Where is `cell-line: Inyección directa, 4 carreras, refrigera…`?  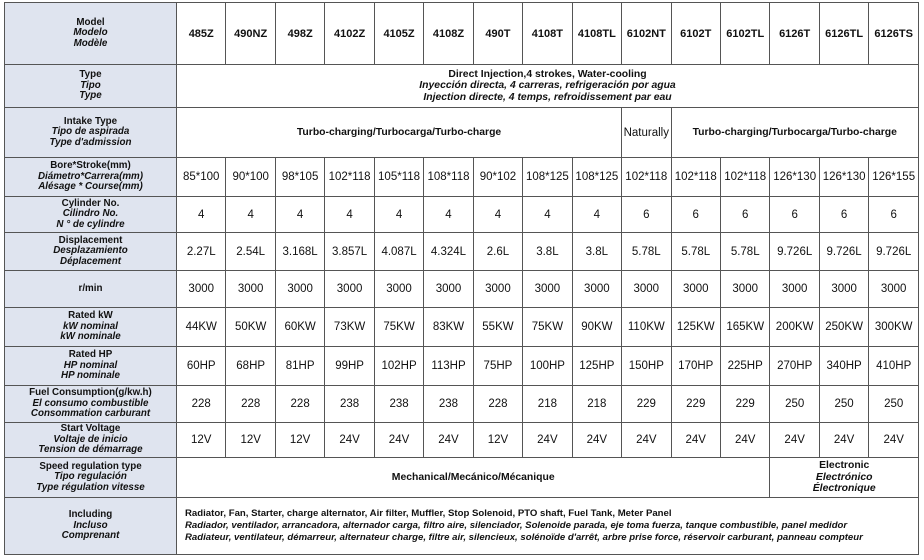 cell-line: Inyección directa, 4 carreras, refrigera… is located at coordinates (547, 86).